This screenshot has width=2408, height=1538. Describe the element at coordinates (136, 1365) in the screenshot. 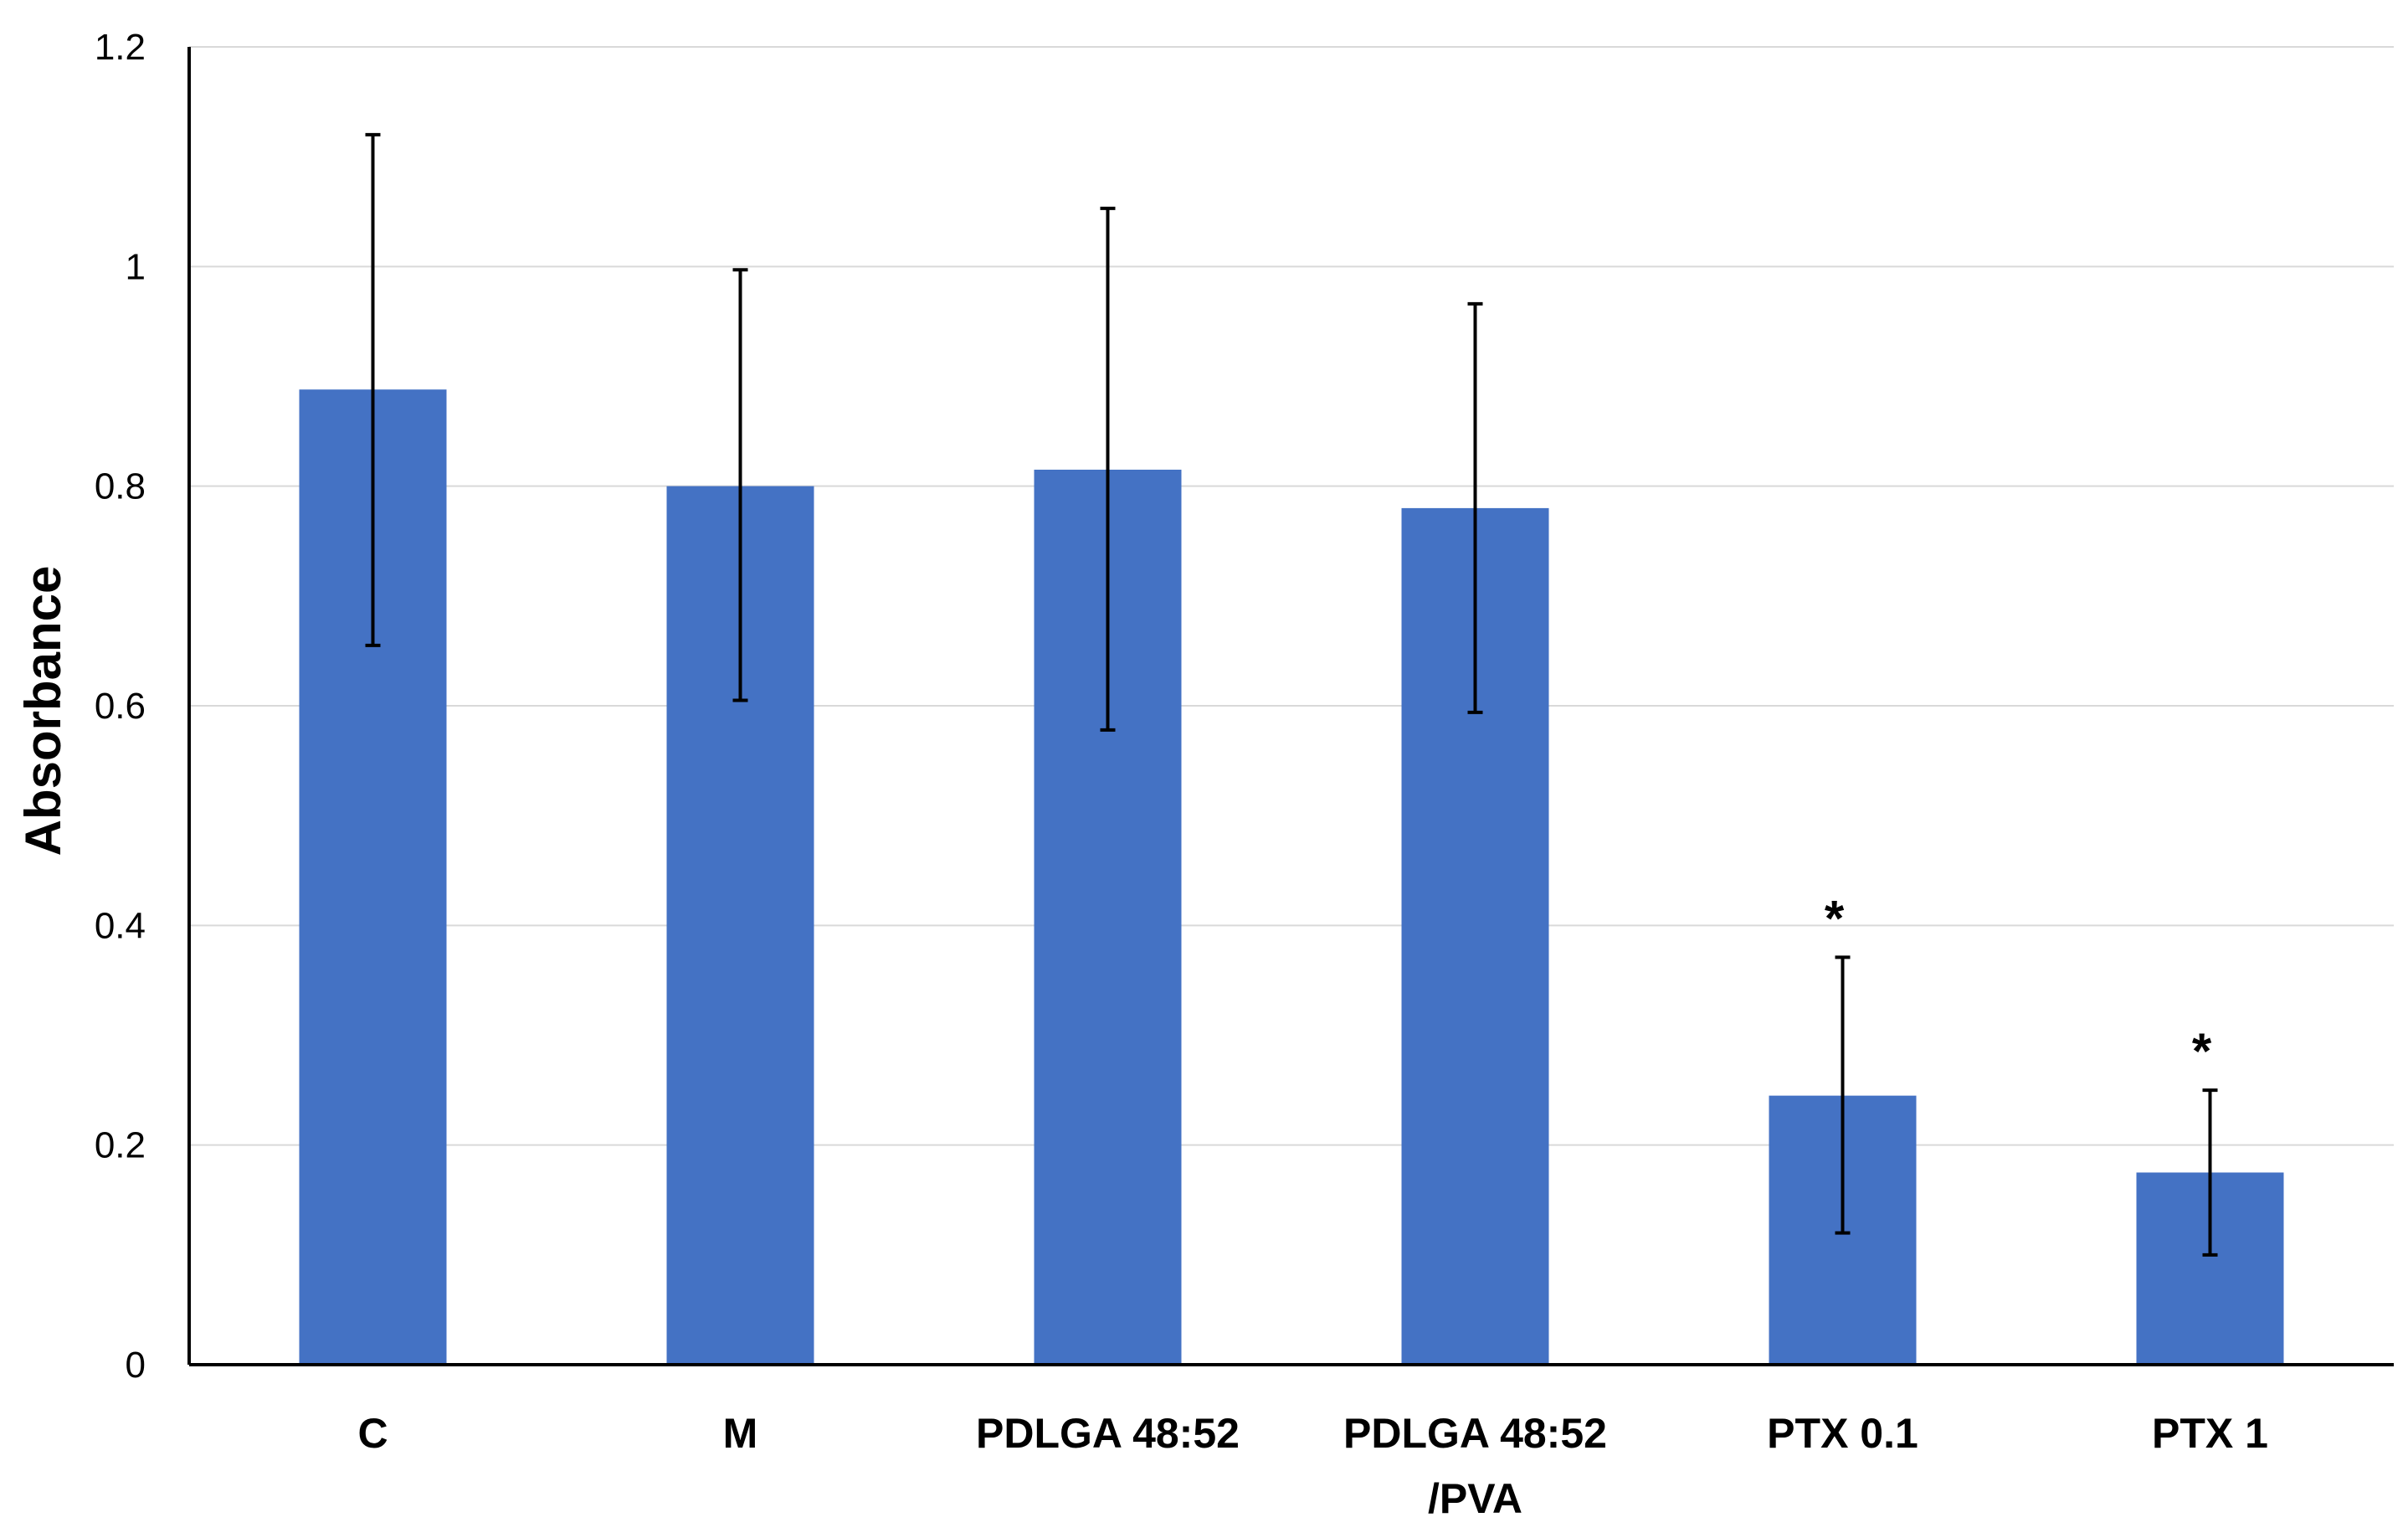

I see `y-tick-label: 0` at that location.